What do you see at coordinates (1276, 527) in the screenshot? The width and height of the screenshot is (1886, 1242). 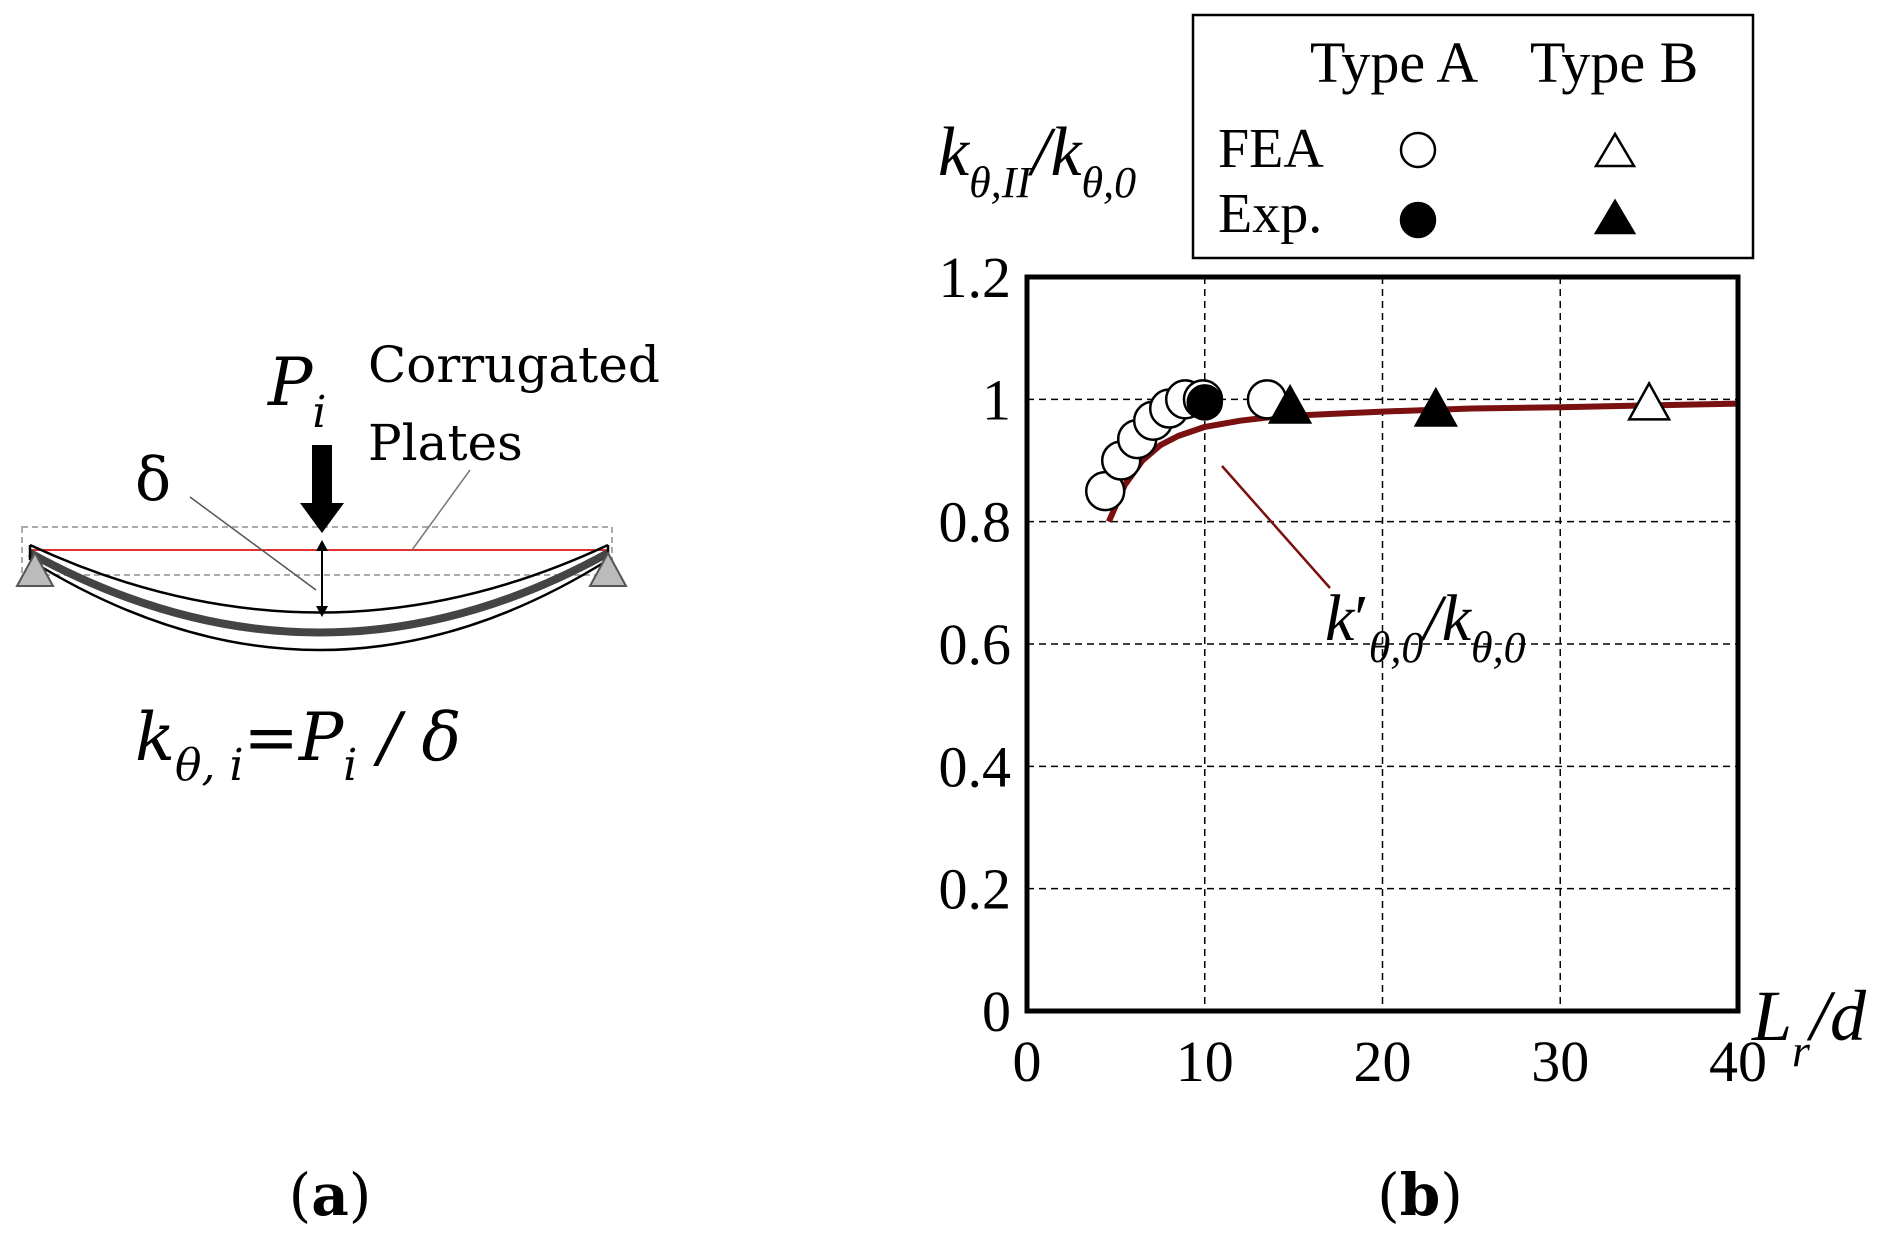 I see `annotation-leader` at bounding box center [1276, 527].